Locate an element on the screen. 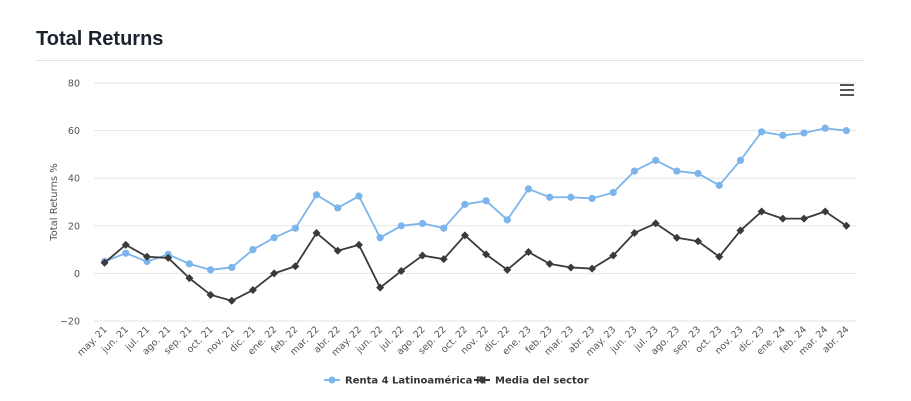 Image resolution: width=911 pixels, height=401 pixels. legend: Renta 4 Latinoamérica FI Media del sector is located at coordinates (456, 381).